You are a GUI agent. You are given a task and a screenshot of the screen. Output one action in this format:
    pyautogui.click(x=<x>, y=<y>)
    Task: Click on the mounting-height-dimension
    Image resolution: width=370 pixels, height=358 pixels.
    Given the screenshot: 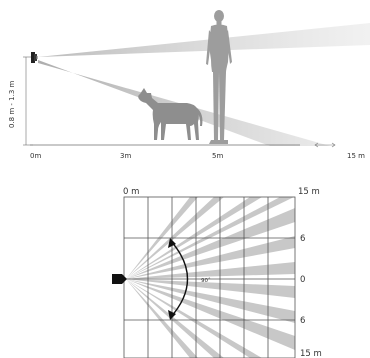 What is the action you would take?
    pyautogui.click(x=28, y=101)
    